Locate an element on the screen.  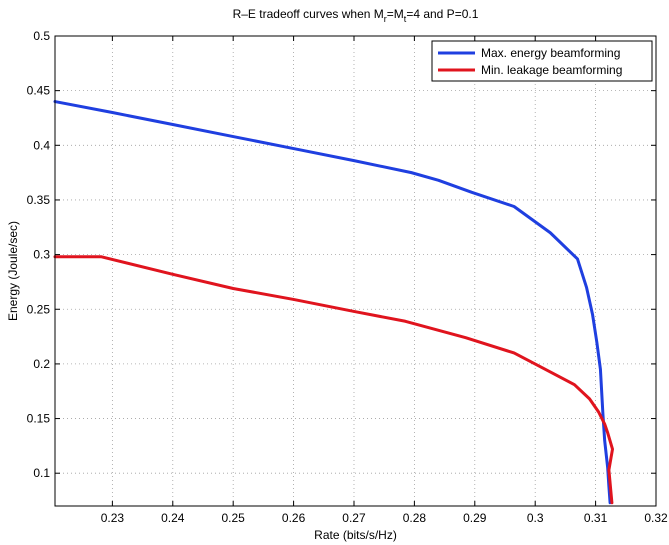
legend-label-max-energy: Max. energy beamforming is located at coordinates (550, 53).